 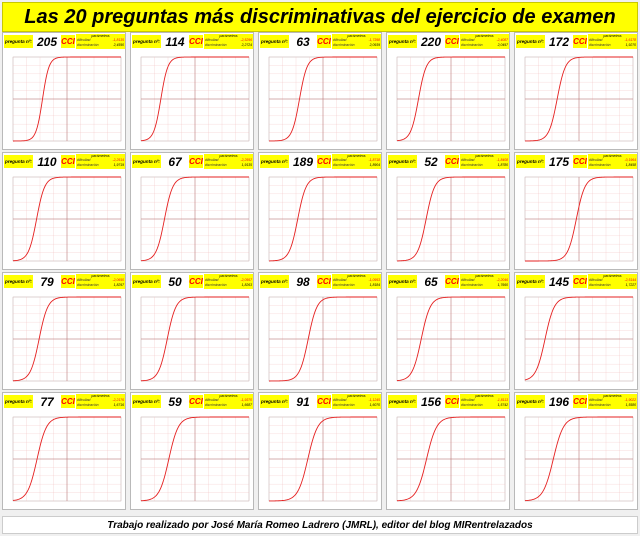 What do you see at coordinates (484, 405) in the screenshot?
I see `discrimination-row: discriminación 1,5742` at bounding box center [484, 405].